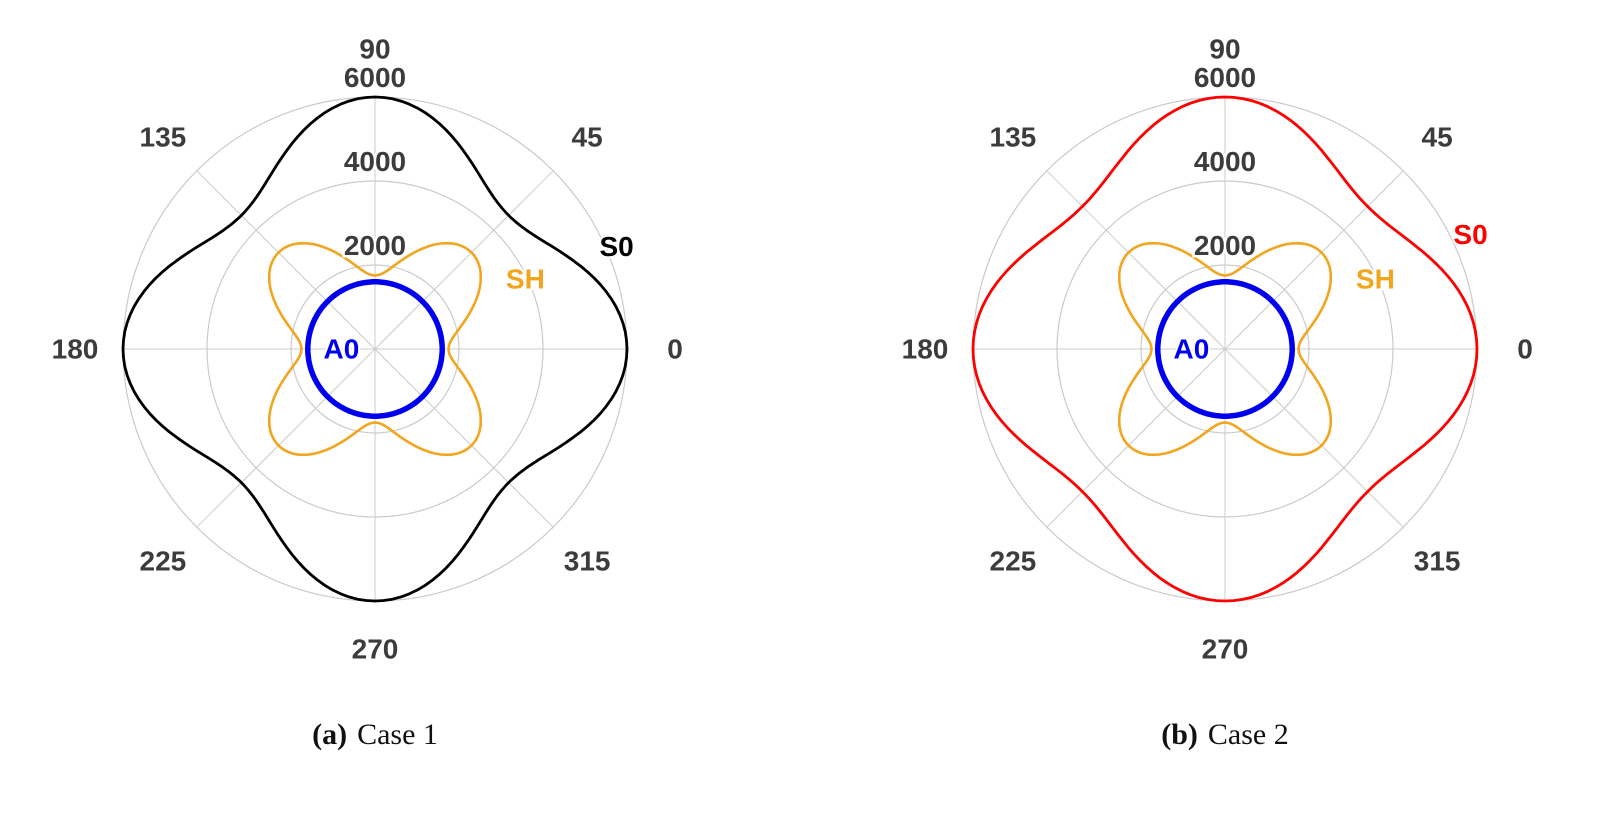  What do you see at coordinates (397, 734) in the screenshot?
I see `caption-case1-text: Case 1` at bounding box center [397, 734].